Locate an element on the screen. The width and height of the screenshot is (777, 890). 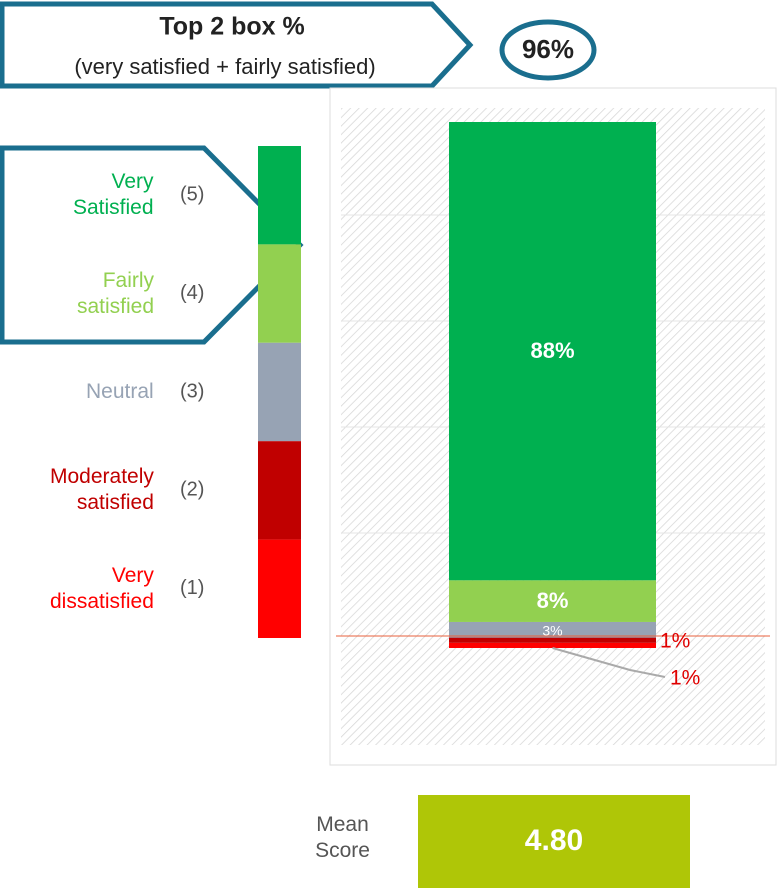
legend-label: Moderately satisfied is located at coordinates (102, 490).